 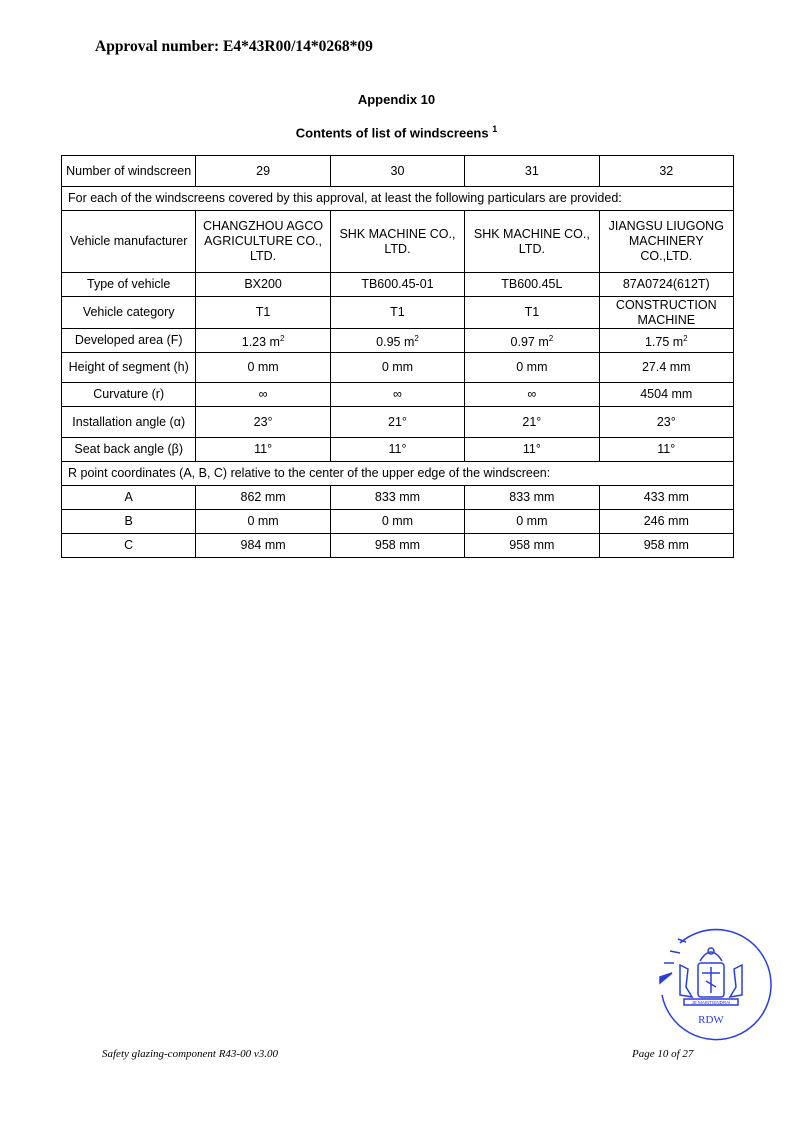 What do you see at coordinates (711, 1002) in the screenshot?
I see `svg-text: JE MAINTIENDRAI` at bounding box center [711, 1002].